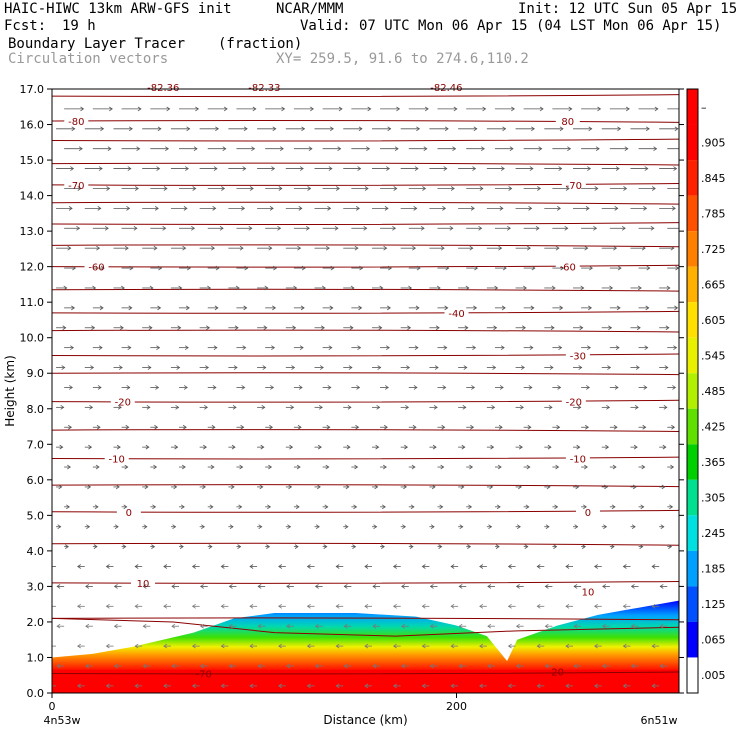  I want to click on y-tick-label: 8.0, so click(36, 409).